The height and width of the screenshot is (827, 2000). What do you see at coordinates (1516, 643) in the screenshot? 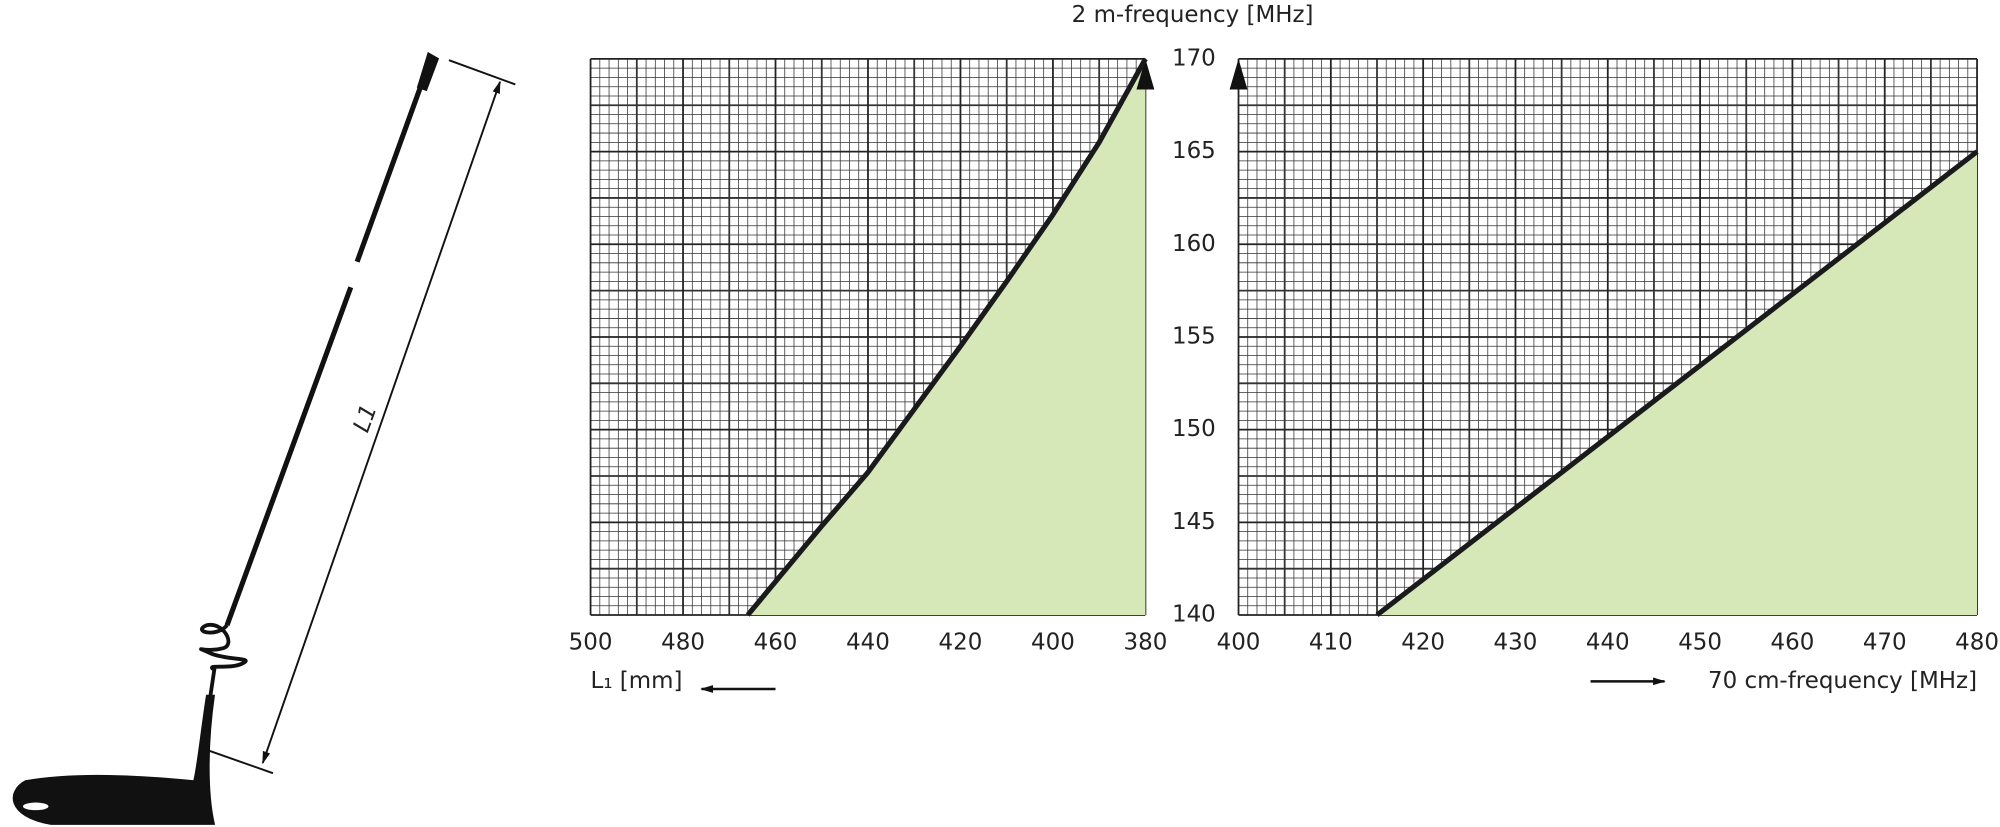
I see `x-tick-label: 430` at bounding box center [1516, 643].